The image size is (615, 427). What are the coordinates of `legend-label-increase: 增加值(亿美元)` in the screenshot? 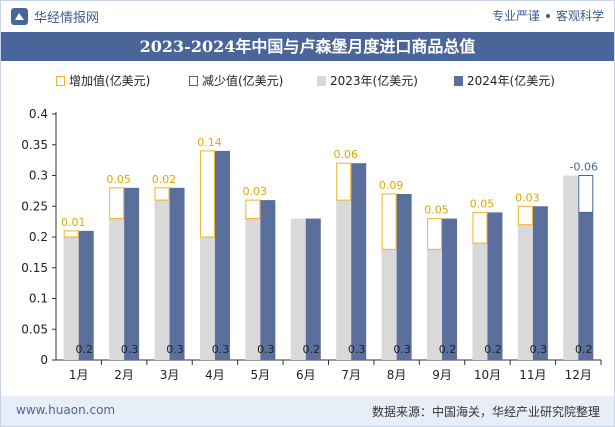 It's located at (110, 81).